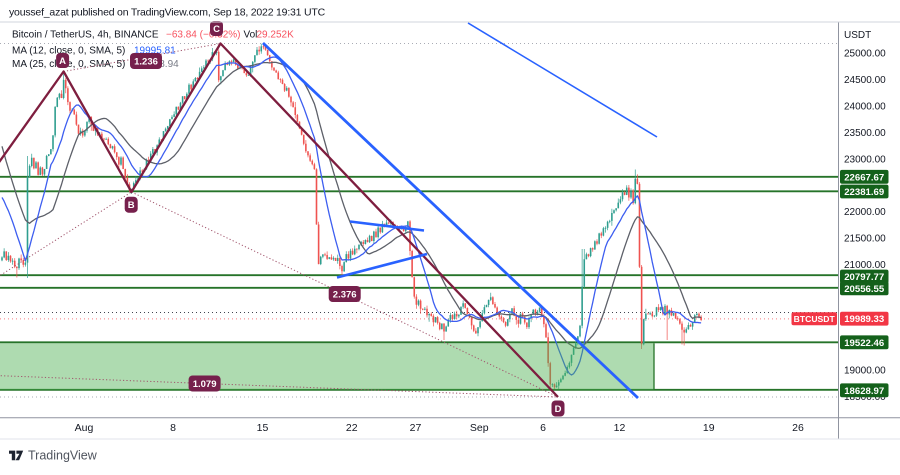  What do you see at coordinates (63, 456) in the screenshot?
I see `svg-text: TradingView` at bounding box center [63, 456].